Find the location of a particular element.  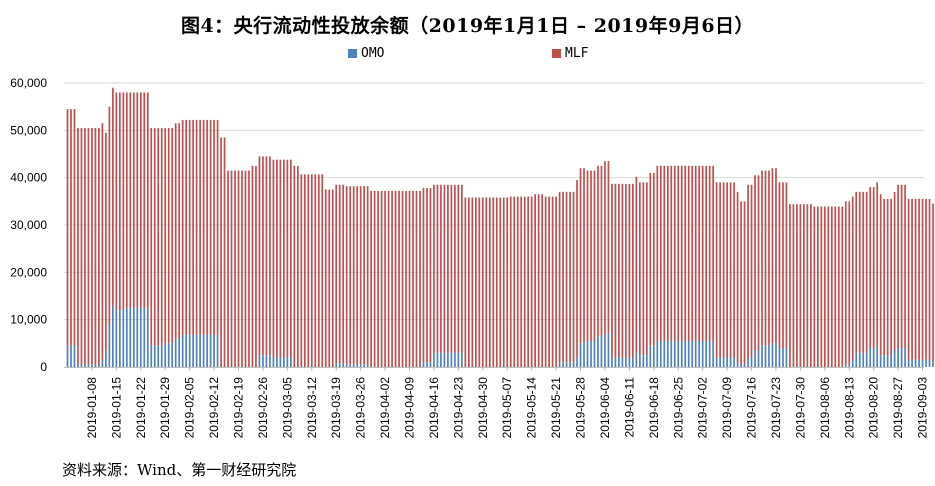

x-tick-label: 2019-07-09 is located at coordinates (727, 408).